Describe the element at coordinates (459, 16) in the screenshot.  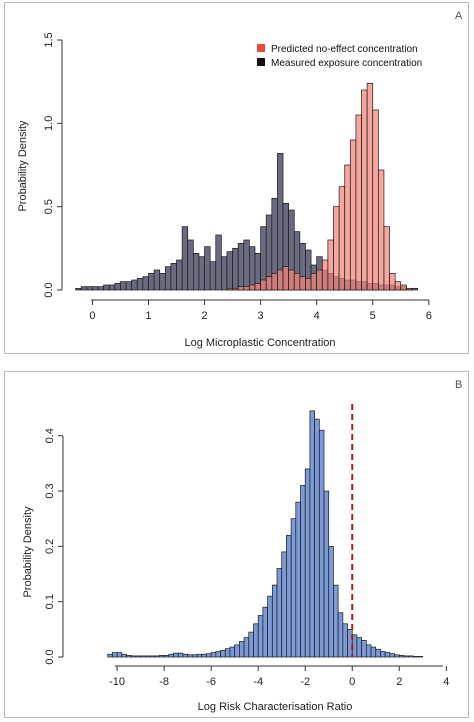
I see `panel-label-a: A` at that location.